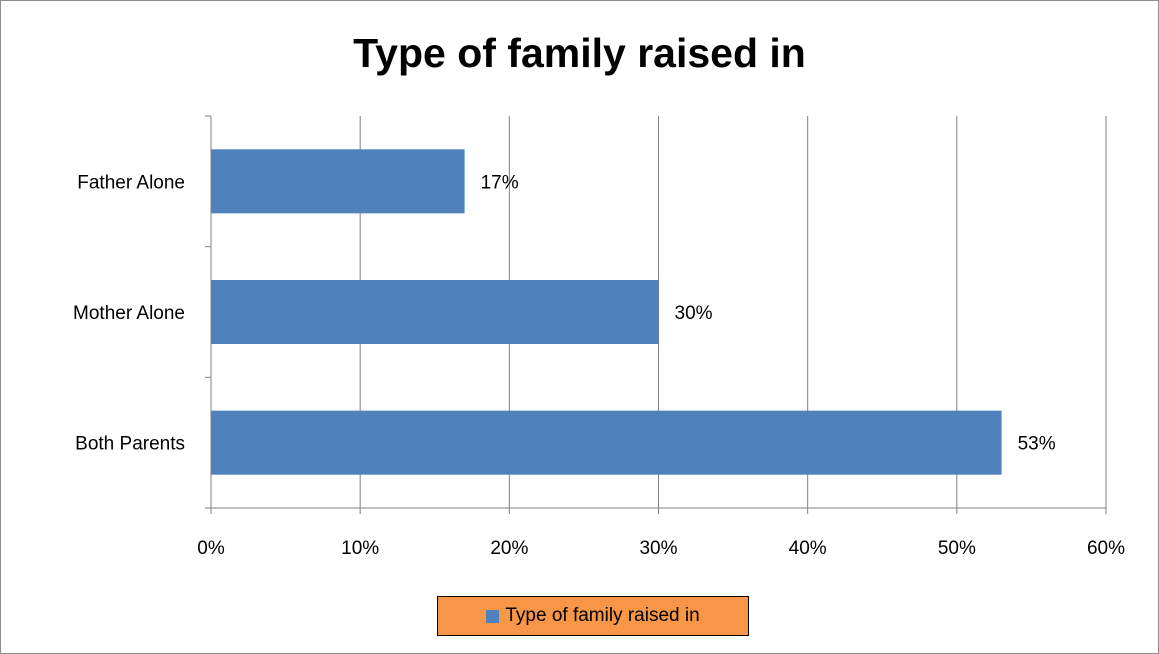 The image size is (1159, 654). Describe the element at coordinates (658, 548) in the screenshot. I see `x-tick-label: 30%` at that location.